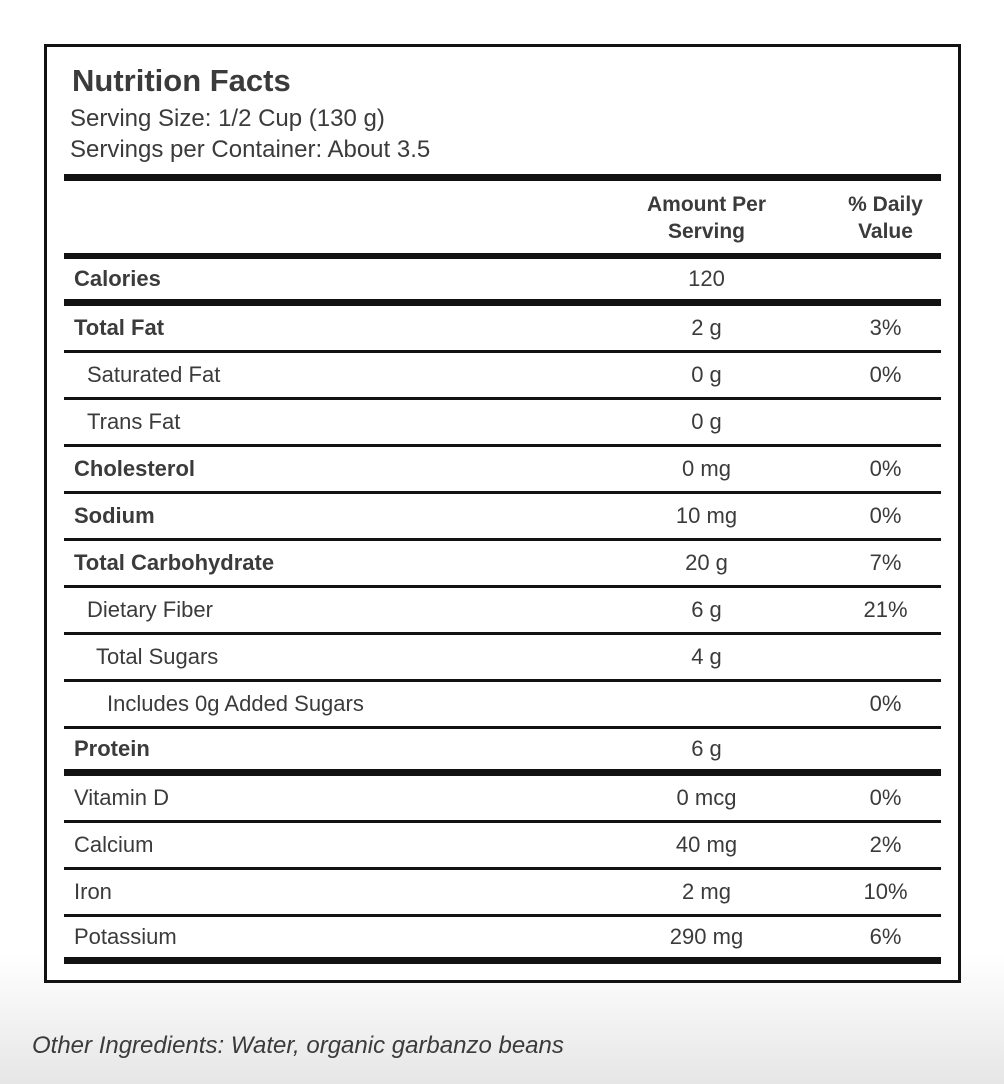 This screenshot has height=1084, width=1004. What do you see at coordinates (706, 562) in the screenshot?
I see `nutrient-amount: 20 g` at bounding box center [706, 562].